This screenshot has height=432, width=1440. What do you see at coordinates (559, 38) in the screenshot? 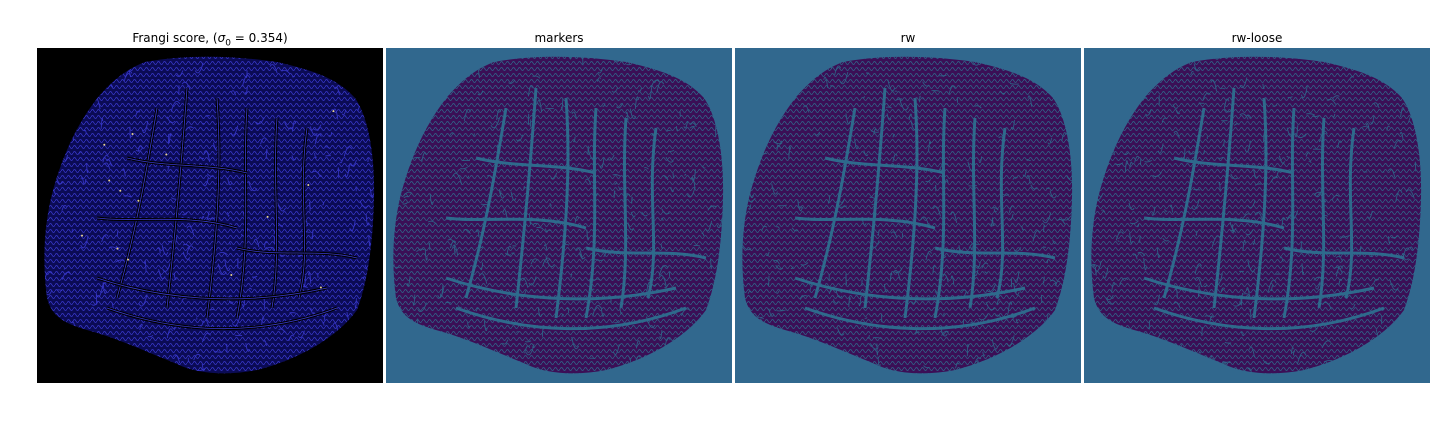
I see `panel-title-markers: markers` at bounding box center [559, 38].